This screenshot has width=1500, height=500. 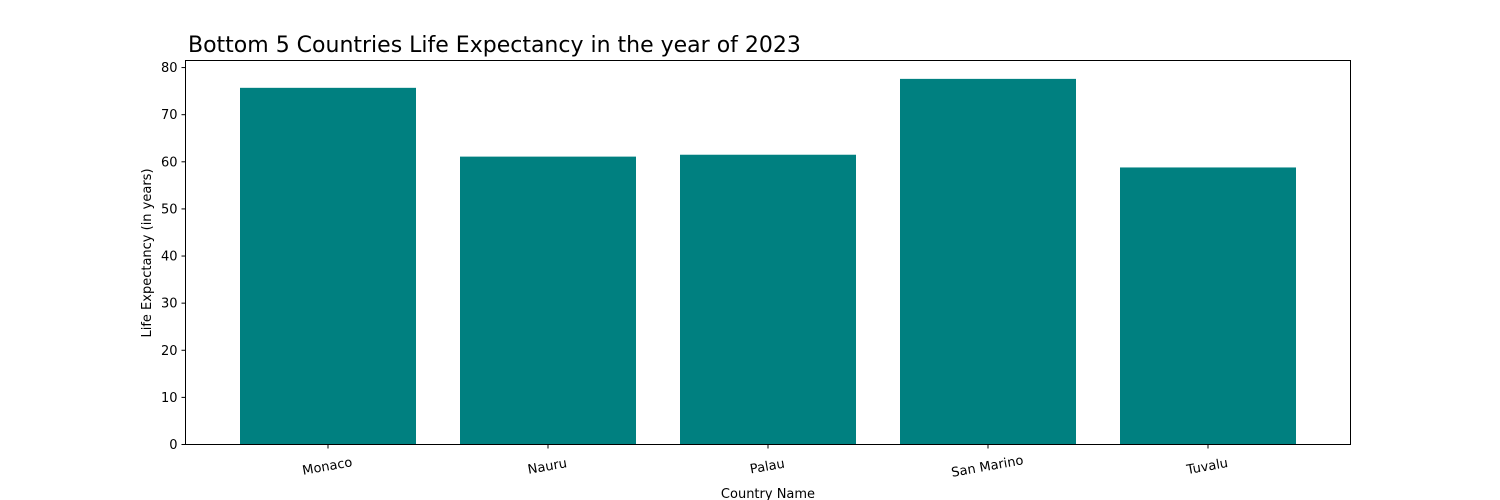 I want to click on y-tick-label: 60, so click(x=169, y=162).